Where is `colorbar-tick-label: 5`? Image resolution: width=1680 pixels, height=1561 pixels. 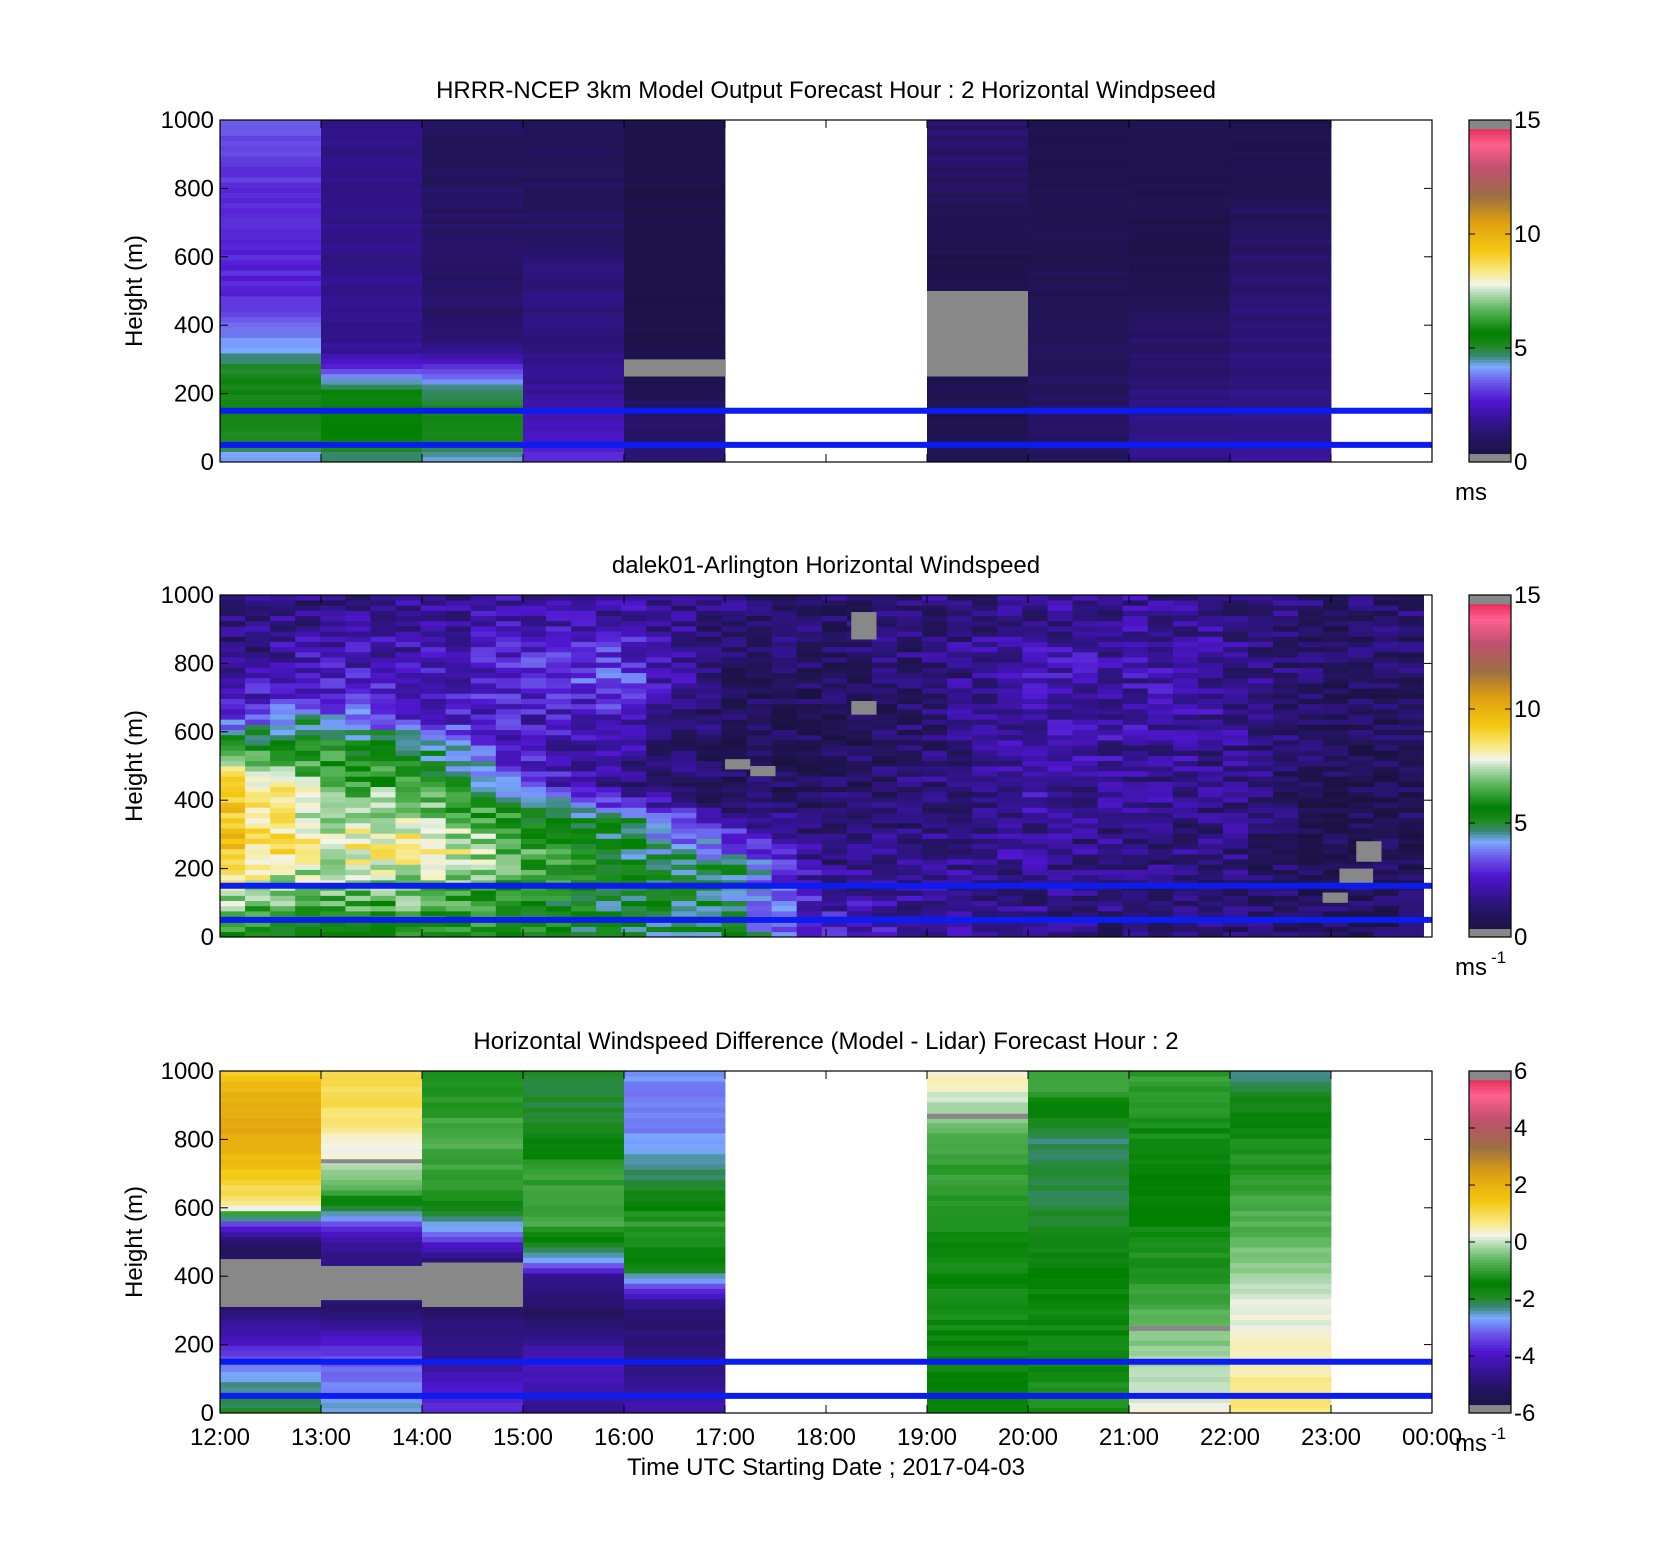
colorbar-tick-label: 5 is located at coordinates (1520, 348).